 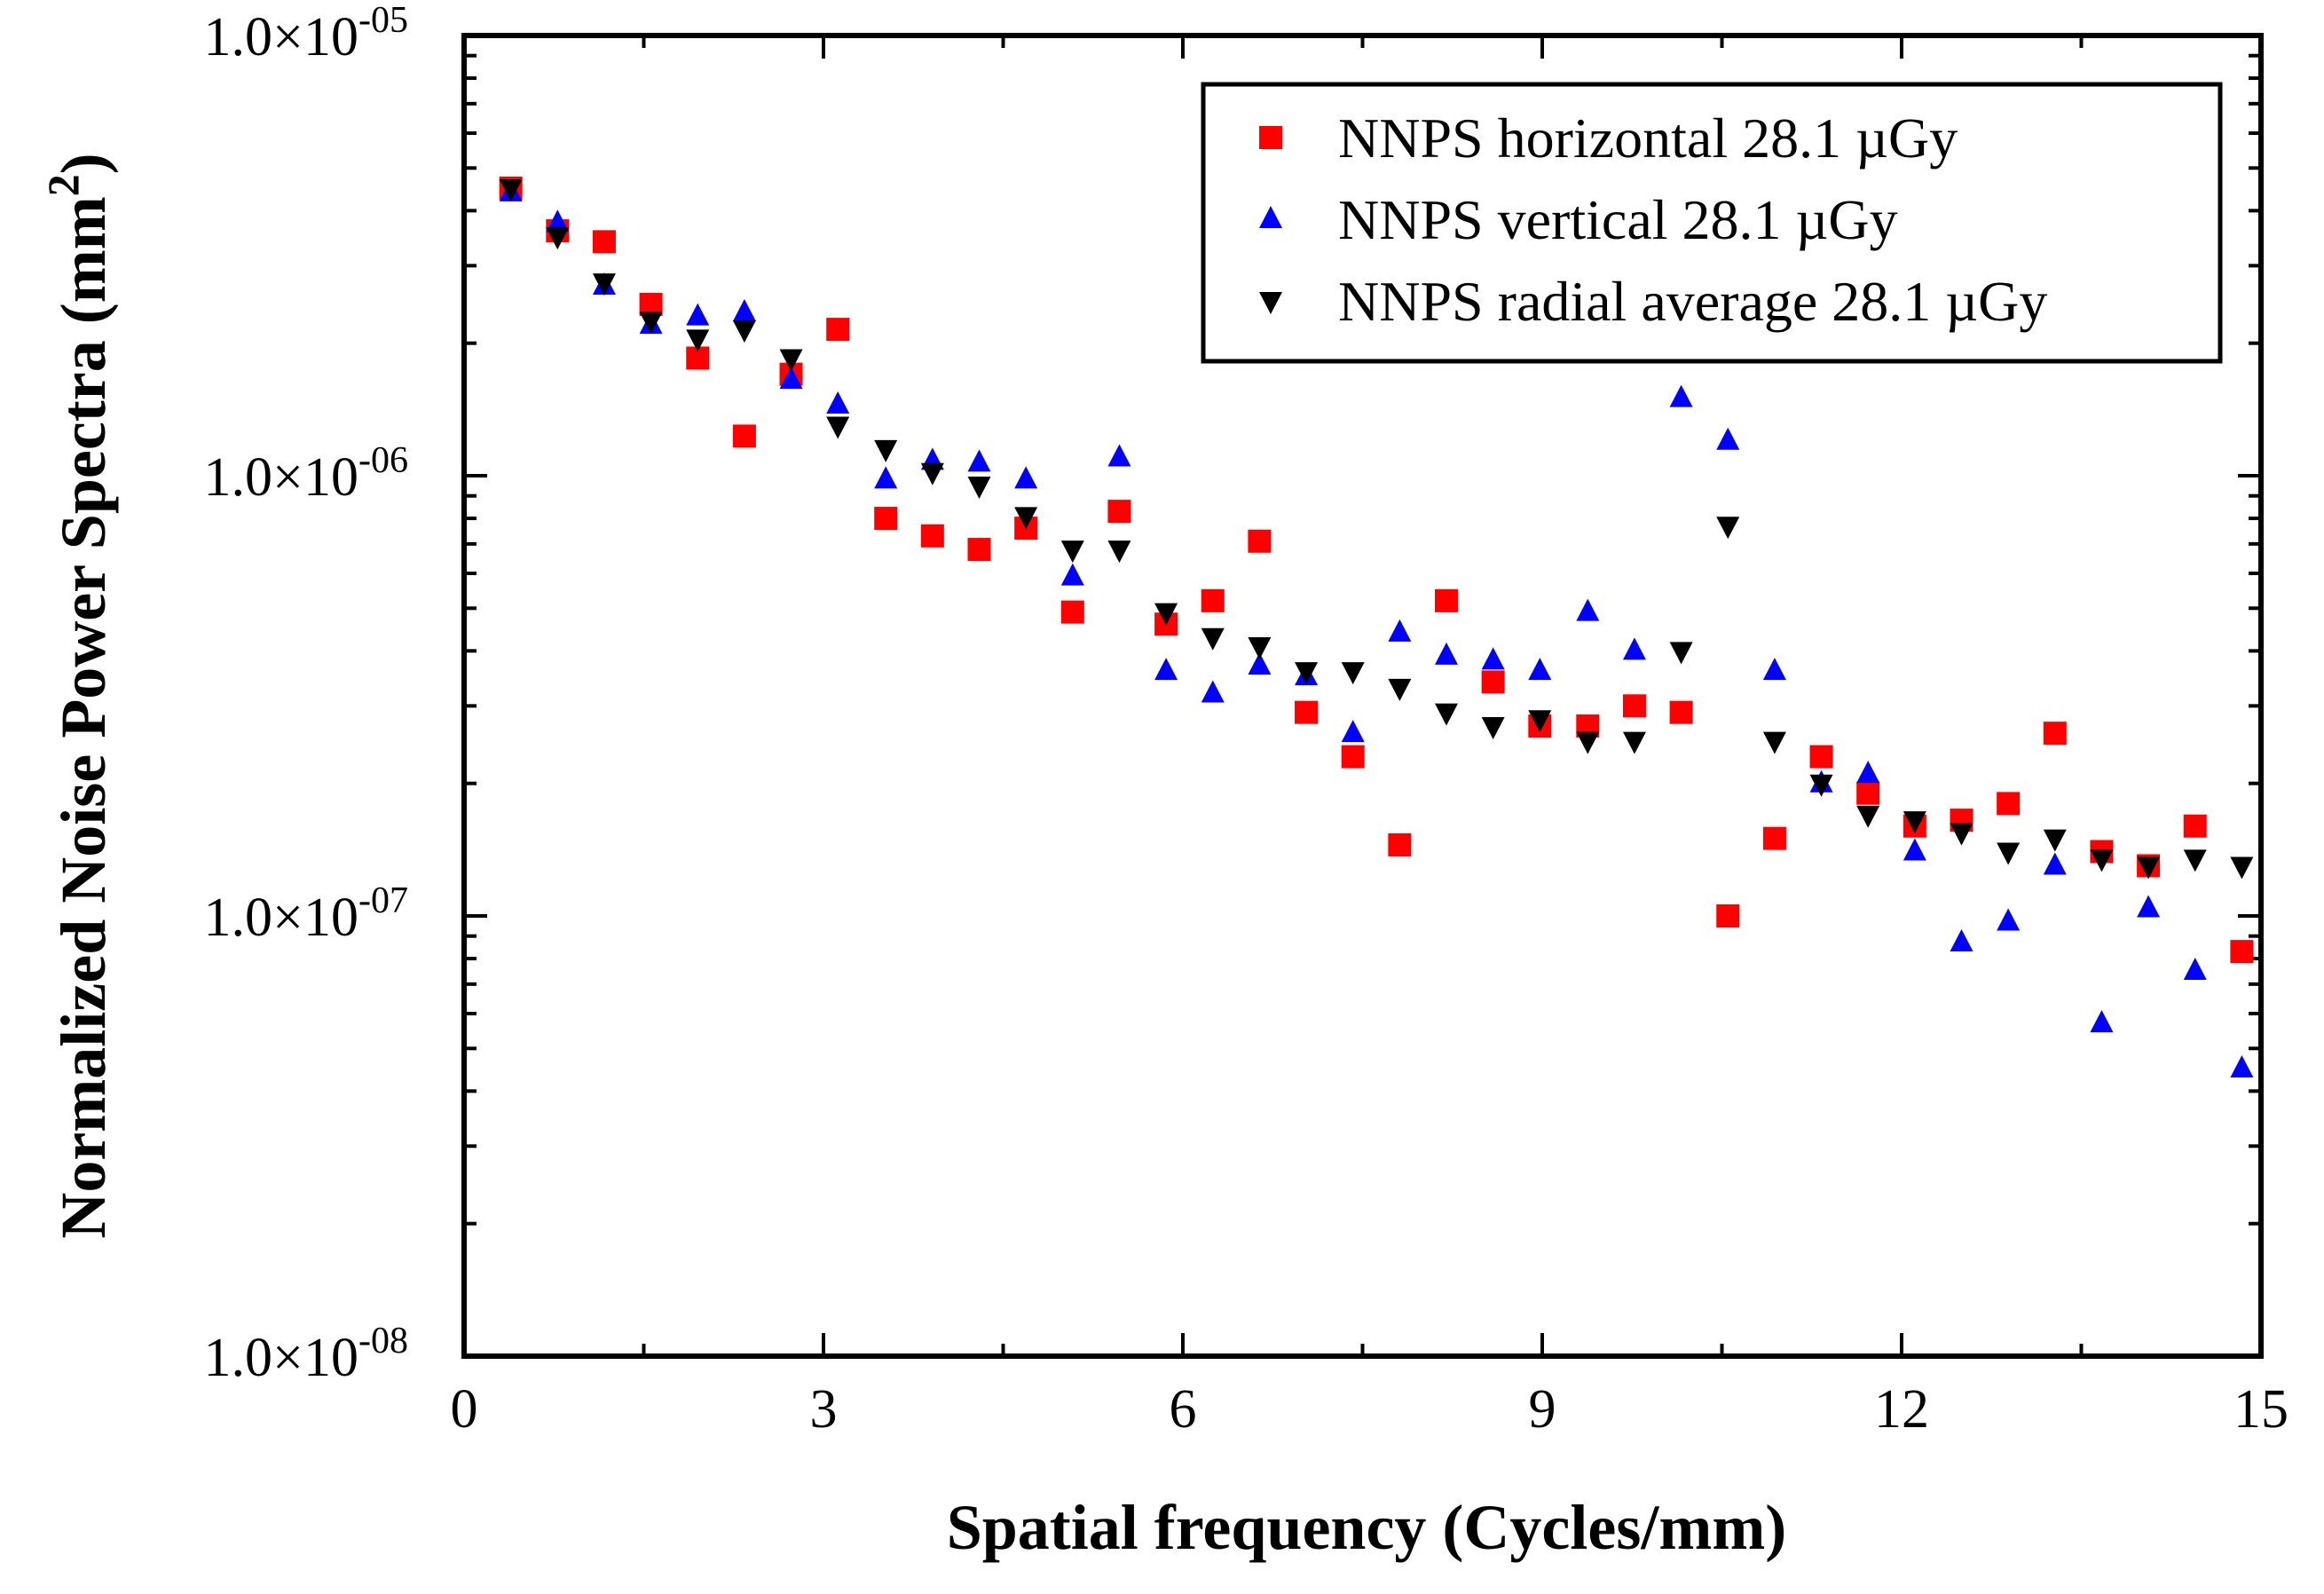 What do you see at coordinates (824, 1409) in the screenshot?
I see `x-tick-label: 3` at bounding box center [824, 1409].